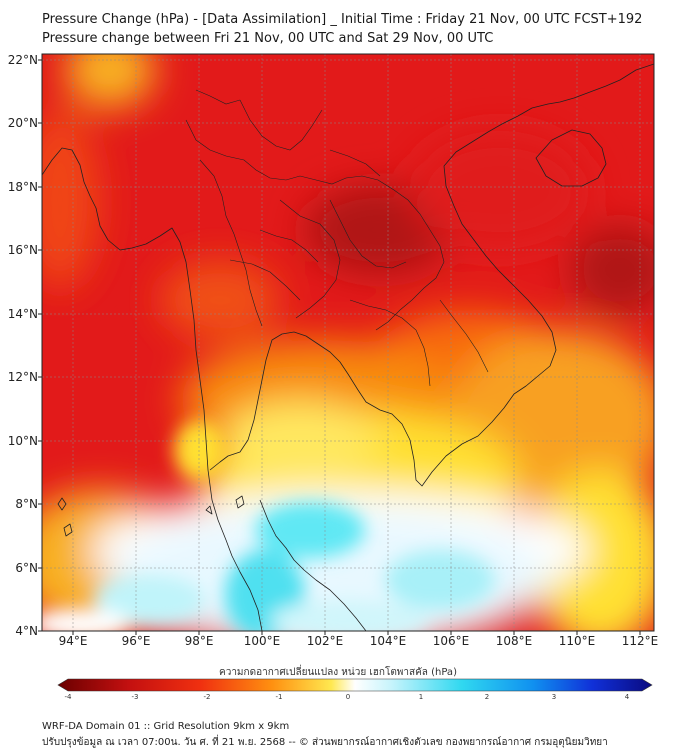 The height and width of the screenshot is (756, 676). Describe the element at coordinates (514, 641) in the screenshot. I see `lon-label-108e: 108°E` at that location.